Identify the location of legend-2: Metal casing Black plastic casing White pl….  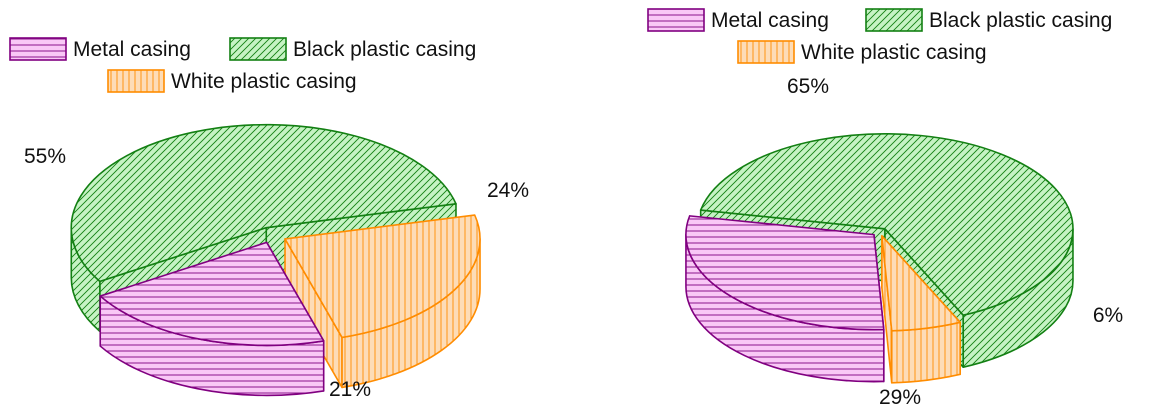
(879, 36).